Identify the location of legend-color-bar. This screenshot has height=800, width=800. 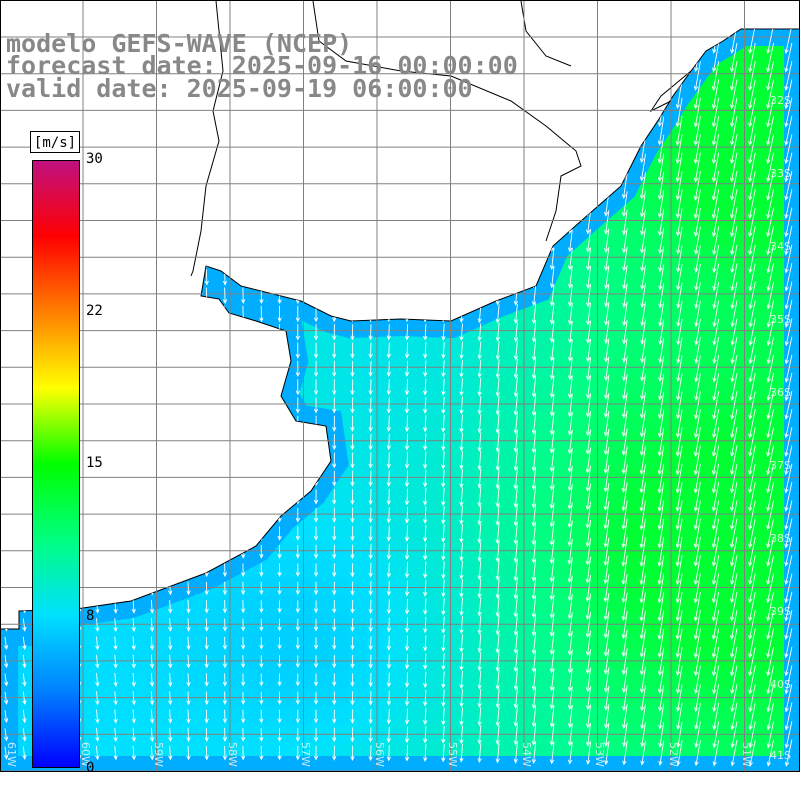
(56, 464).